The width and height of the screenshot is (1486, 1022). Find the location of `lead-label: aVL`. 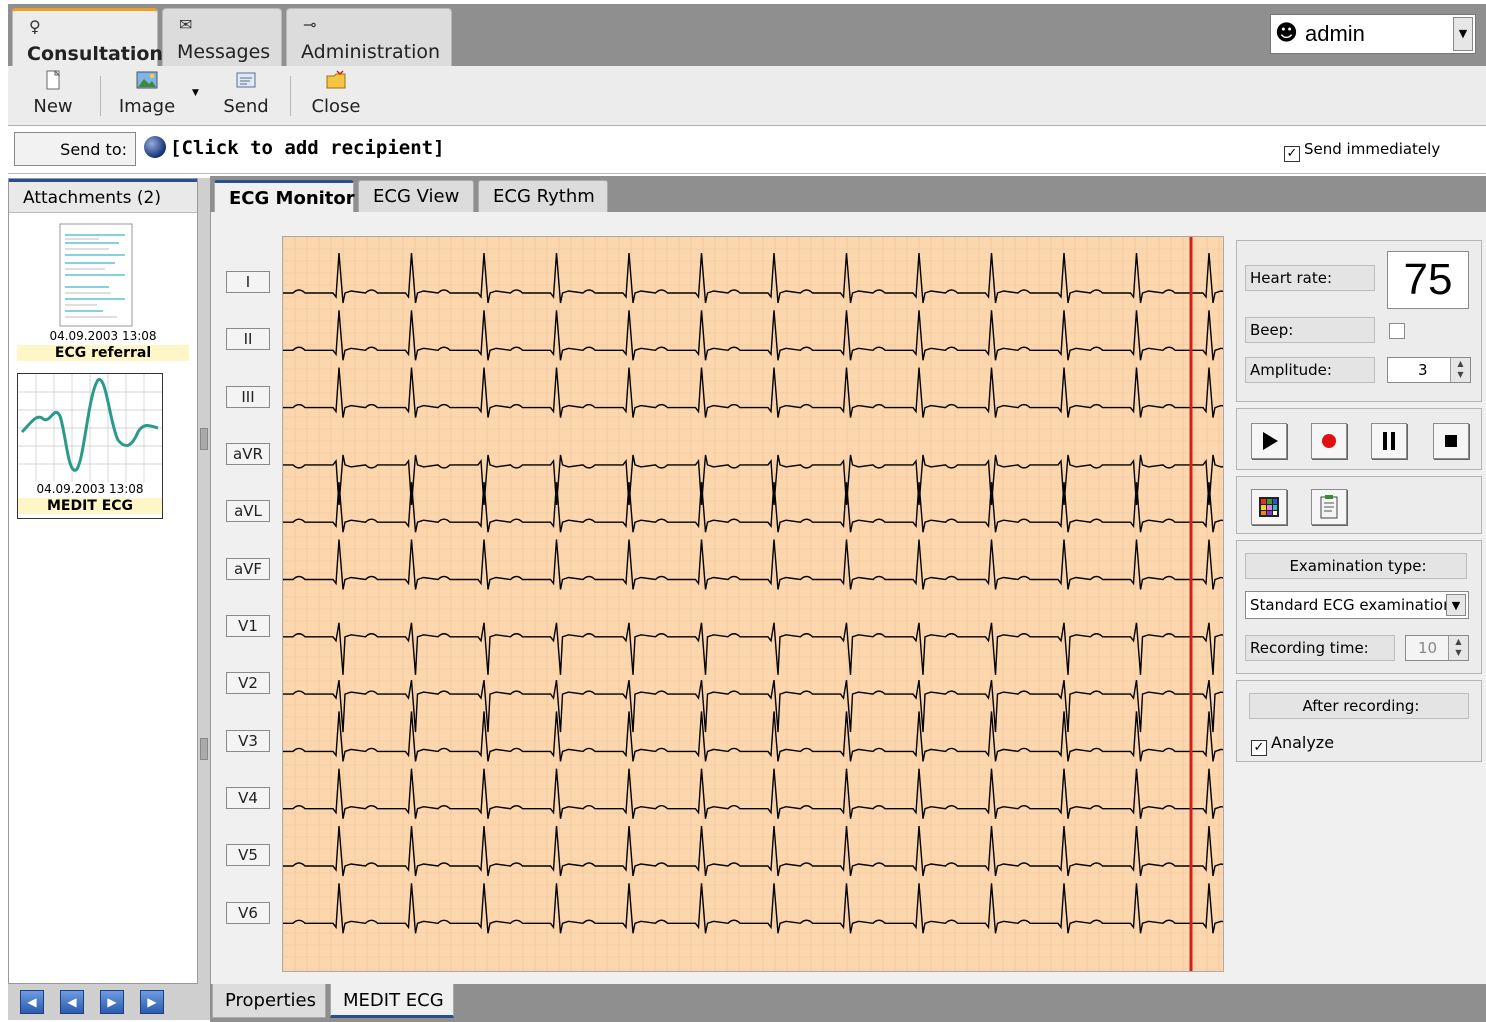

lead-label: aVL is located at coordinates (248, 511).